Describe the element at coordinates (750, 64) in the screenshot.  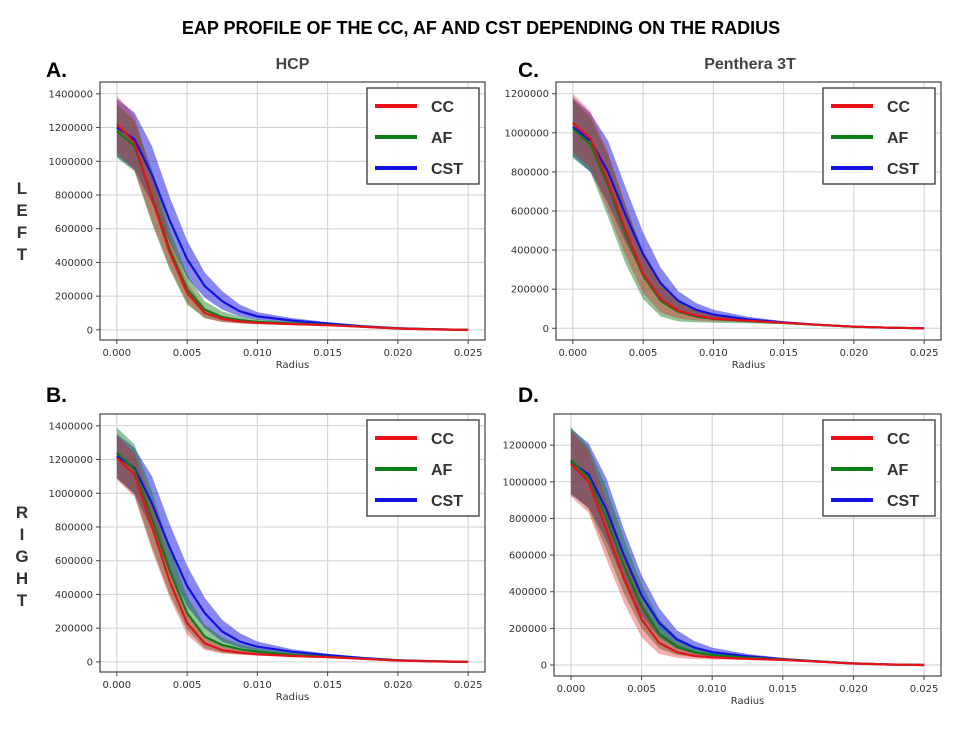
I see `column-title-penthera: Penthera 3T` at that location.